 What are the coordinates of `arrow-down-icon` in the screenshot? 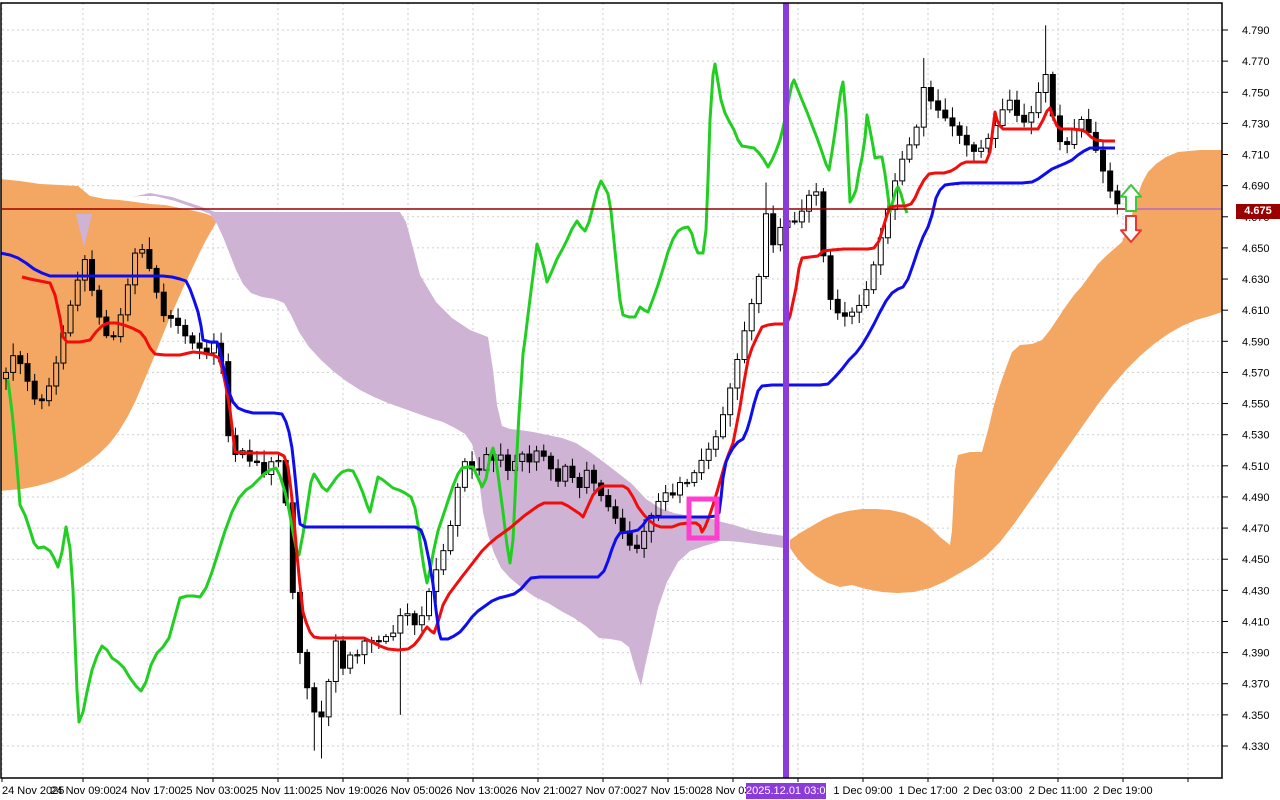 It's located at (1131, 229).